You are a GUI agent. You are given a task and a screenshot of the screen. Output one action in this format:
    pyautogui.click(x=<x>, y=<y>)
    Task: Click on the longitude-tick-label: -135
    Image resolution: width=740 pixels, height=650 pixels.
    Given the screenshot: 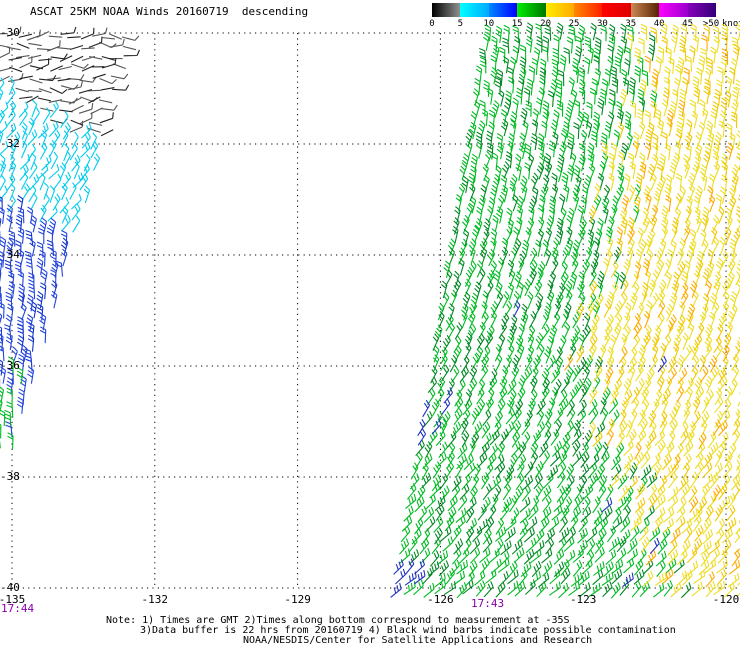 What is the action you would take?
    pyautogui.click(x=13, y=599)
    